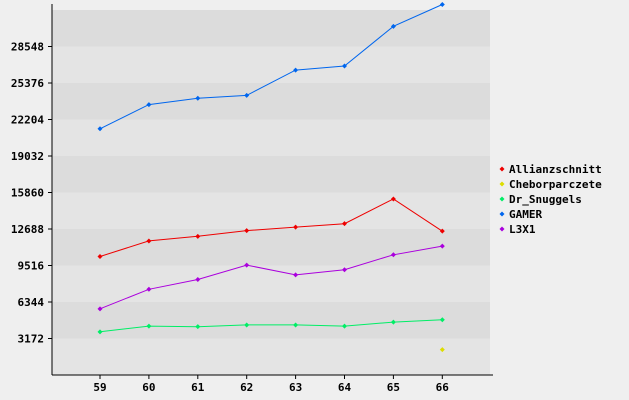  I want to click on x-tick-label: 60, so click(148, 387).